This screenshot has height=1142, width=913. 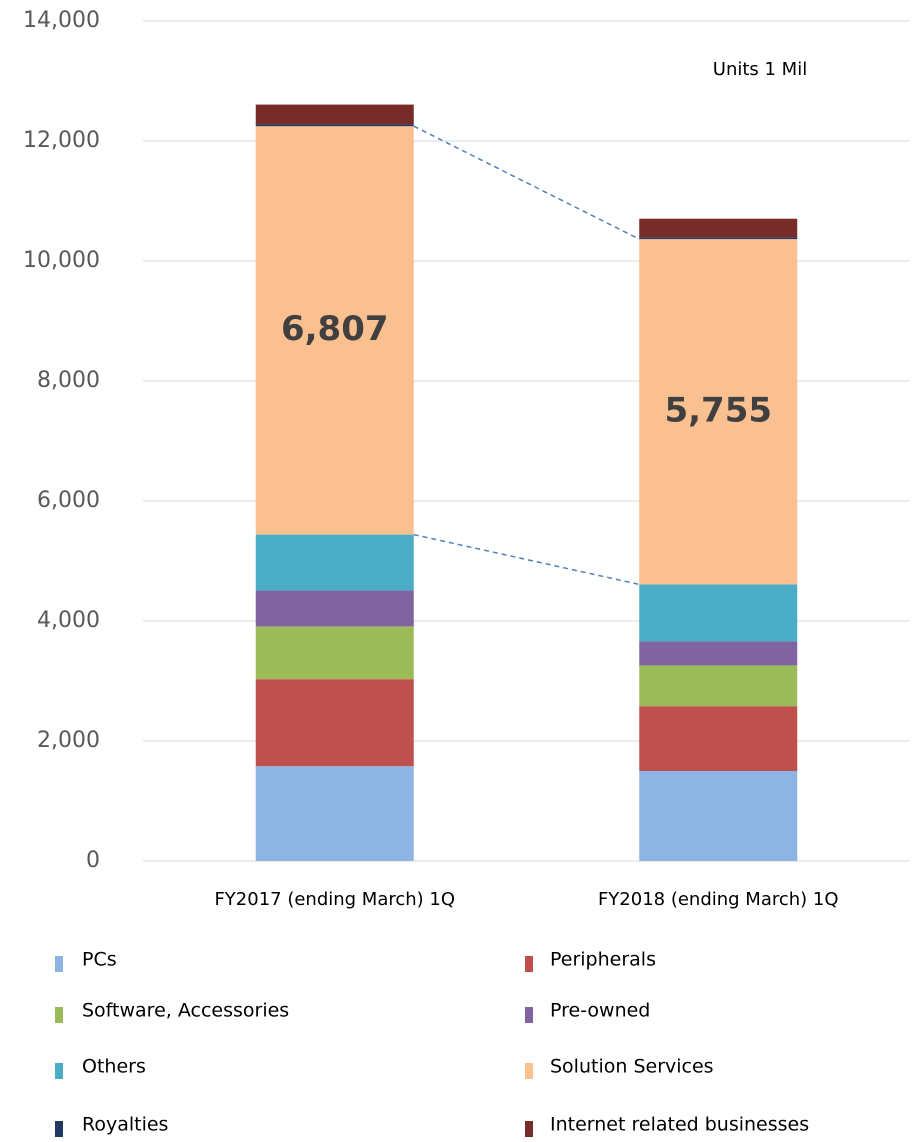 I want to click on y-tick-label: 8,000, so click(x=68, y=380).